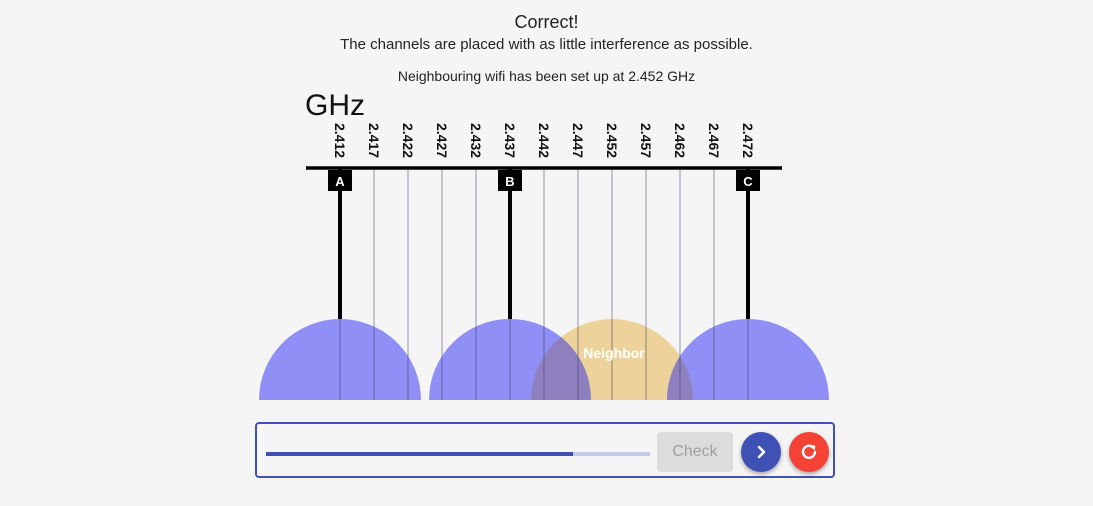 The height and width of the screenshot is (506, 1093). What do you see at coordinates (695, 452) in the screenshot?
I see `check-button: Check` at bounding box center [695, 452].